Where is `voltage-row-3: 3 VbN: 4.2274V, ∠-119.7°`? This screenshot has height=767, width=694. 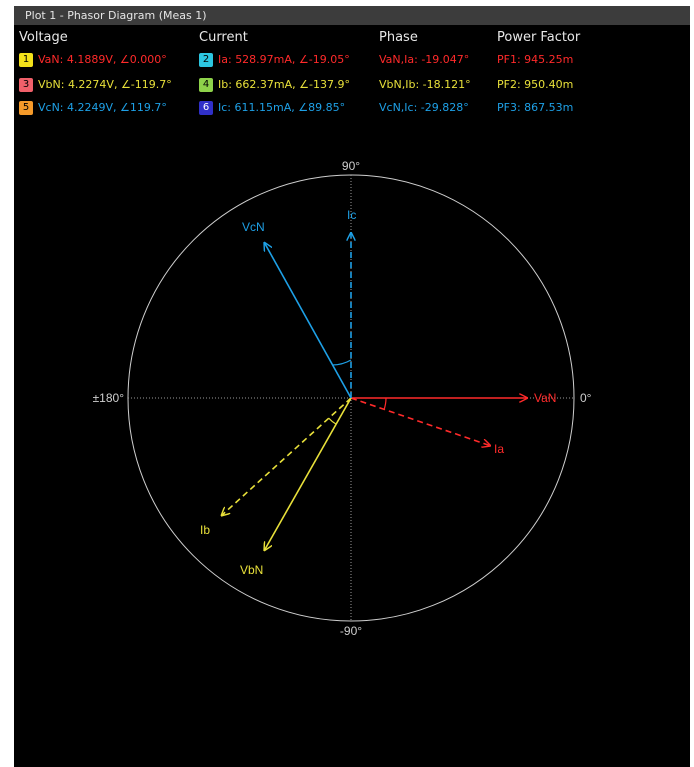 voltage-row-3: 3 VbN: 4.2274V, ∠-119.7° is located at coordinates (95, 85).